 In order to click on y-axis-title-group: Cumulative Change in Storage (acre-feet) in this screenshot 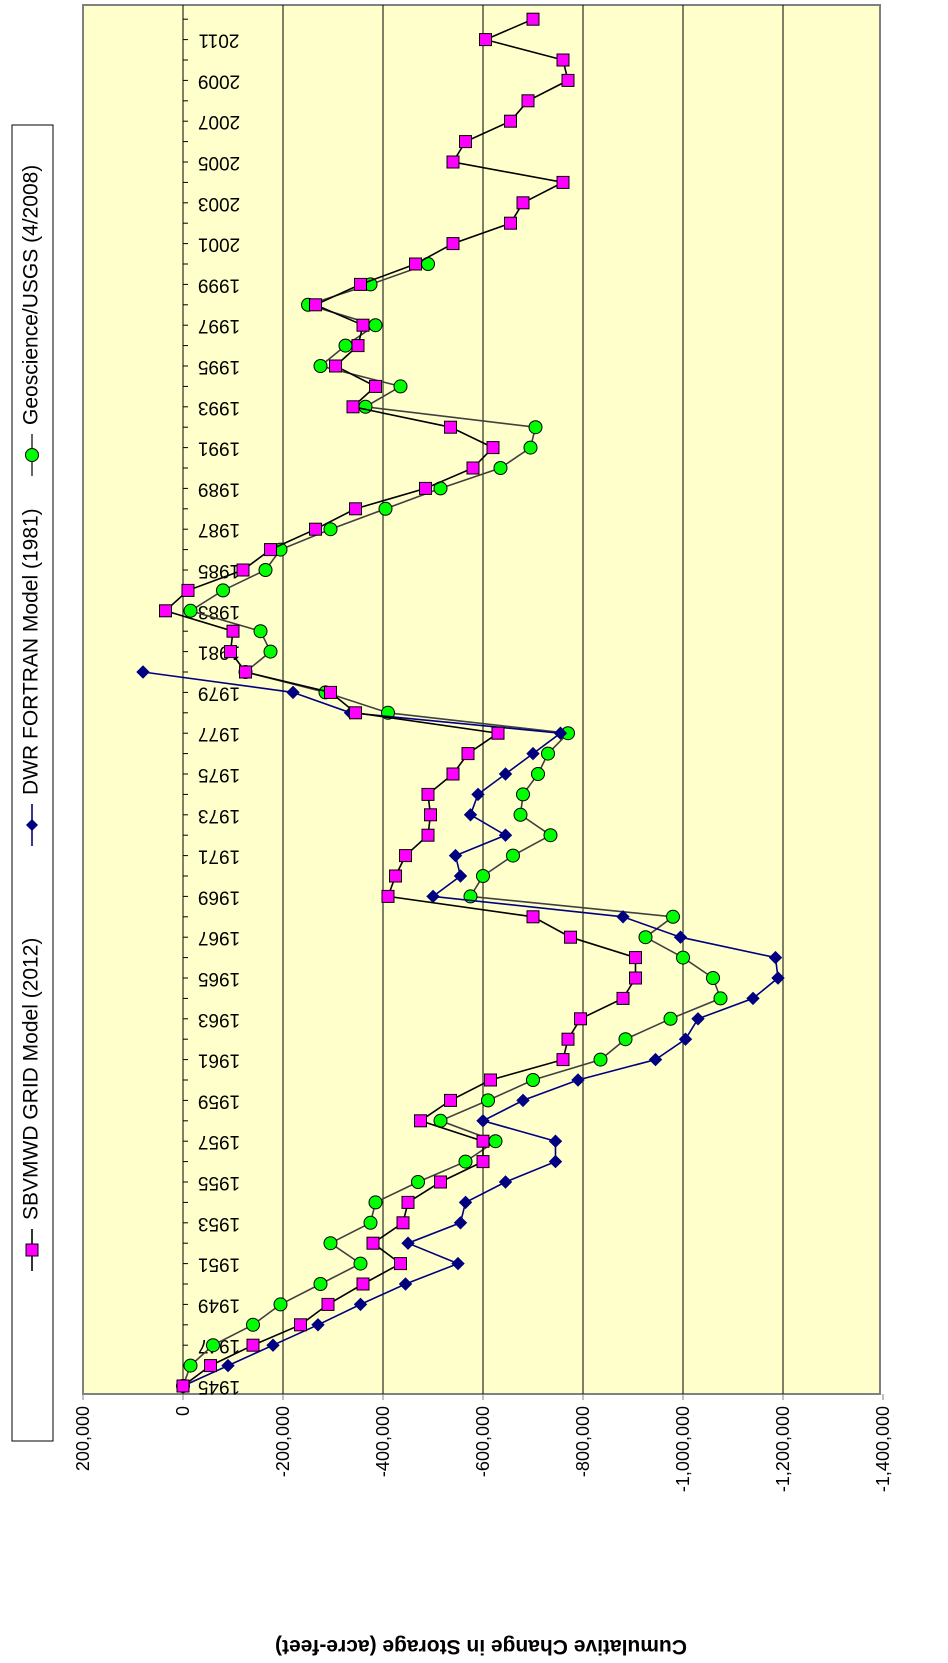, I will do `click(481, 1646)`.